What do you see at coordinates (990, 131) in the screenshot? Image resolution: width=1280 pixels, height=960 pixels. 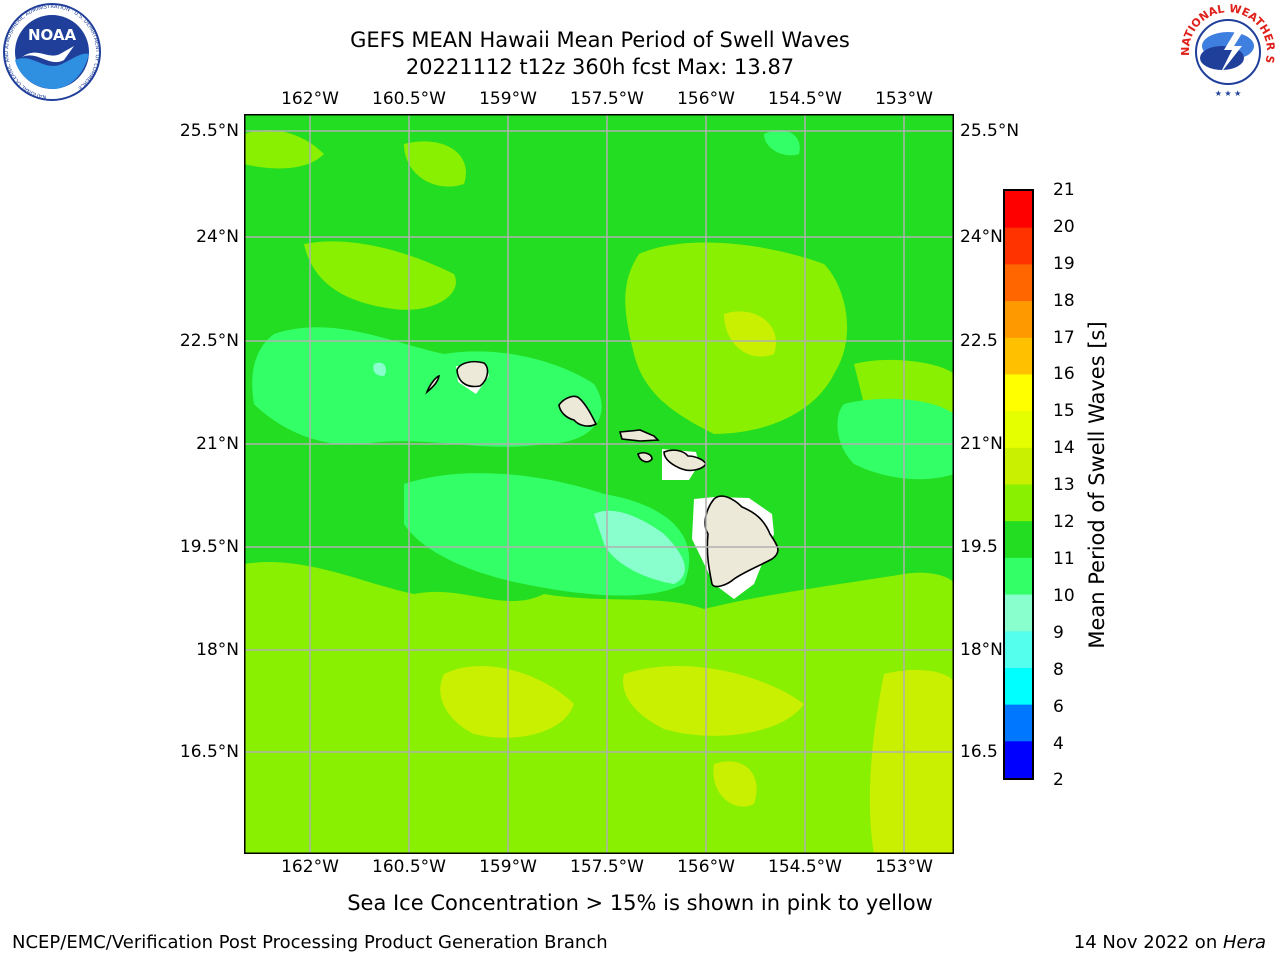 I see `lat-tick-right: 25.5°N` at bounding box center [990, 131].